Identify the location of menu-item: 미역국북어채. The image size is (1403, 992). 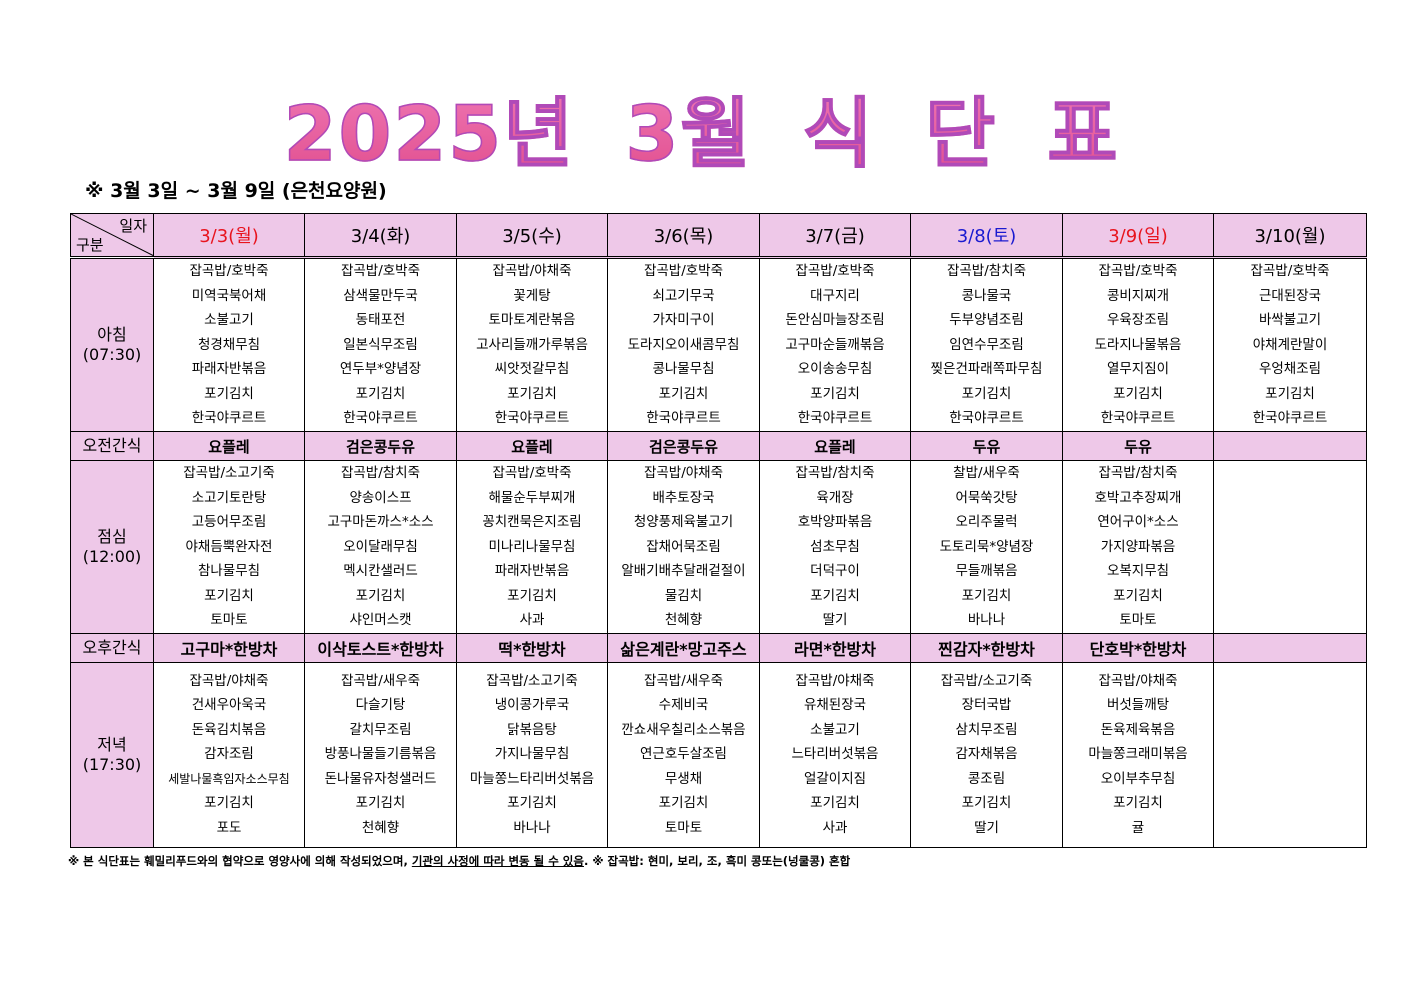
(229, 295).